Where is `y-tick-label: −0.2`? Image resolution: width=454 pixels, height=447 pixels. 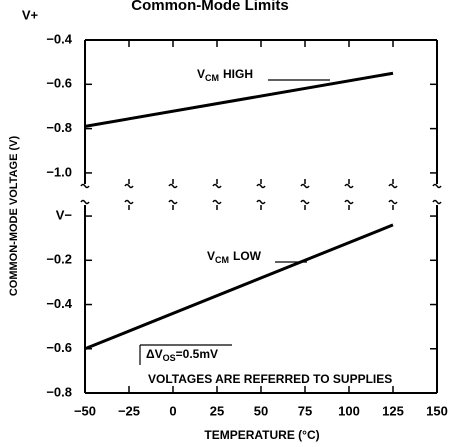
y-tick-label: −0.2 is located at coordinates (59, 259).